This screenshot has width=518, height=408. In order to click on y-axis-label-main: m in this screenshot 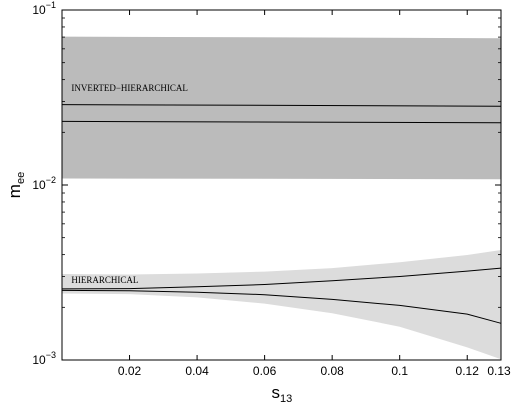, I will do `click(14, 191)`.